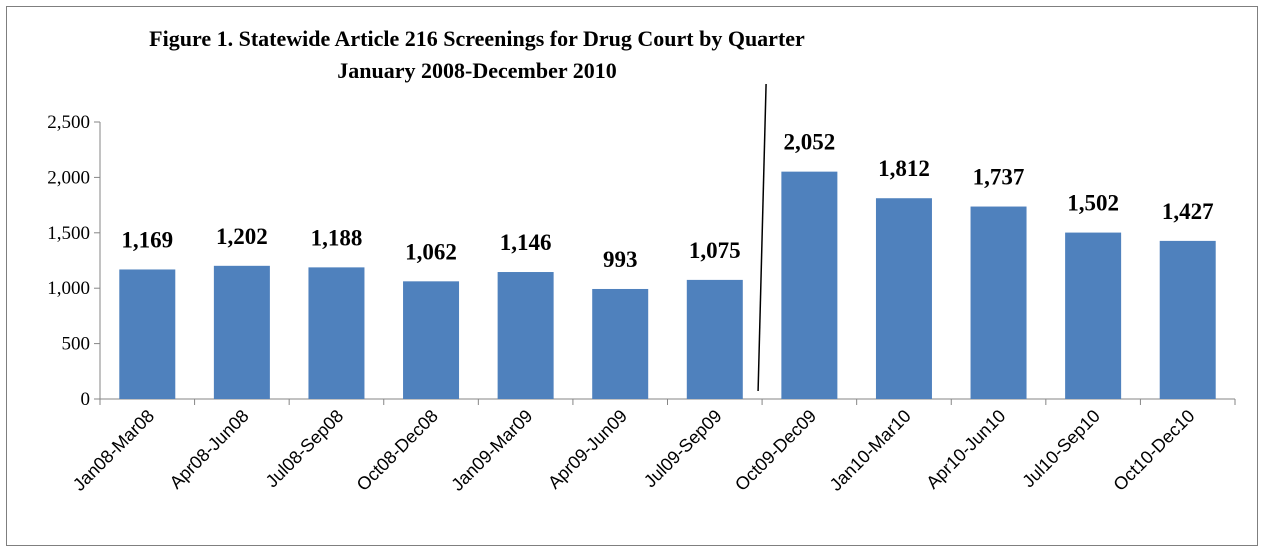 The width and height of the screenshot is (1265, 552). Describe the element at coordinates (762, 237) in the screenshot. I see `period-divider-line` at that location.